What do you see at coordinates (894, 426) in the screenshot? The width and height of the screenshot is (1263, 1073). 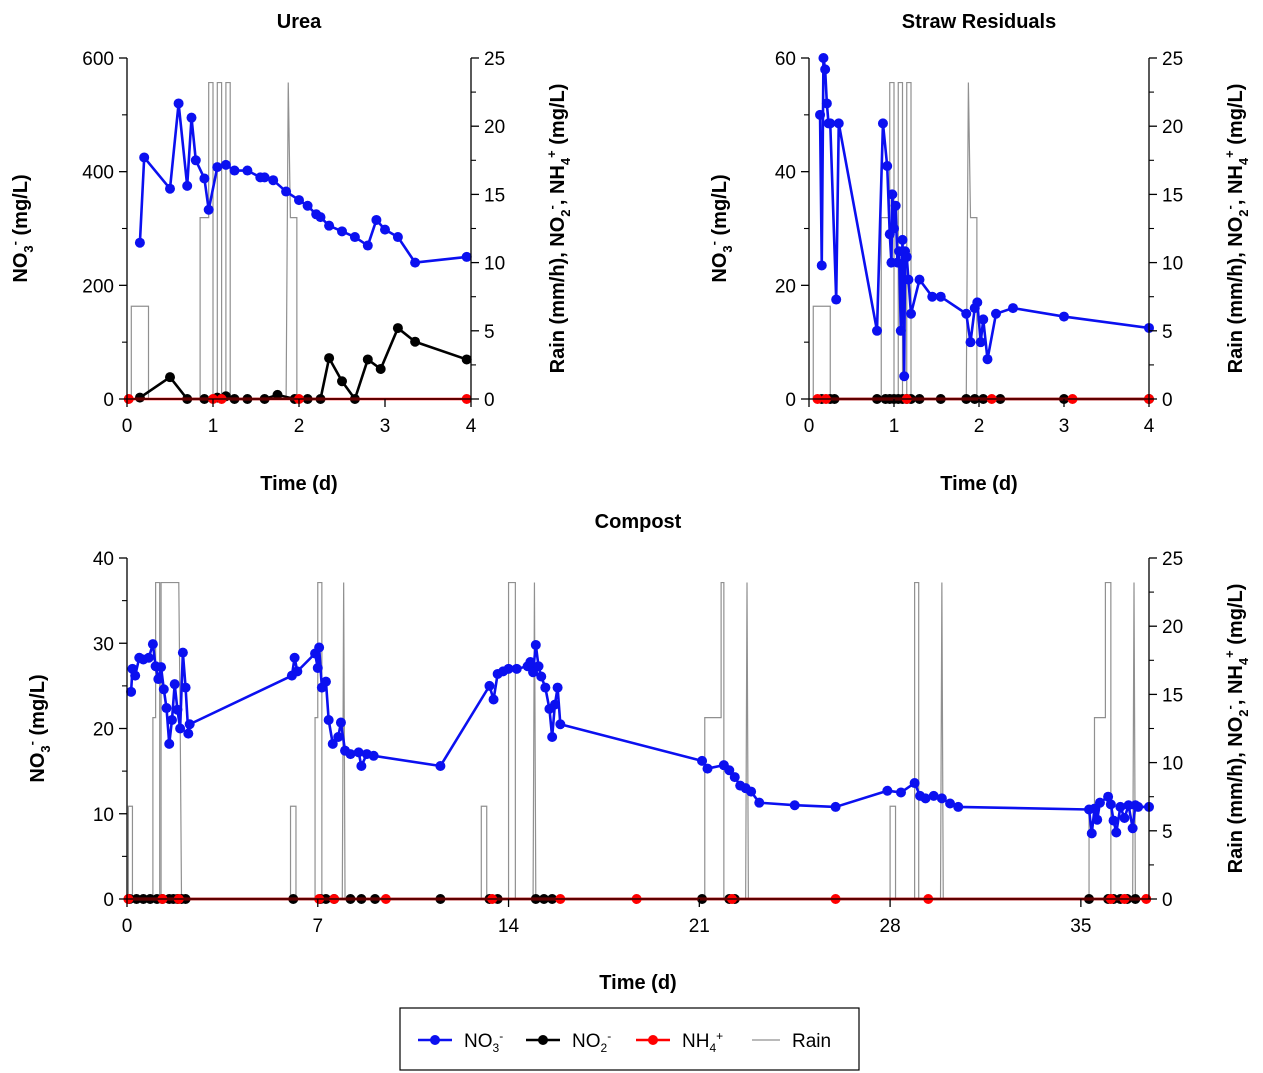 I see `x-tick-label: 1` at bounding box center [894, 426].